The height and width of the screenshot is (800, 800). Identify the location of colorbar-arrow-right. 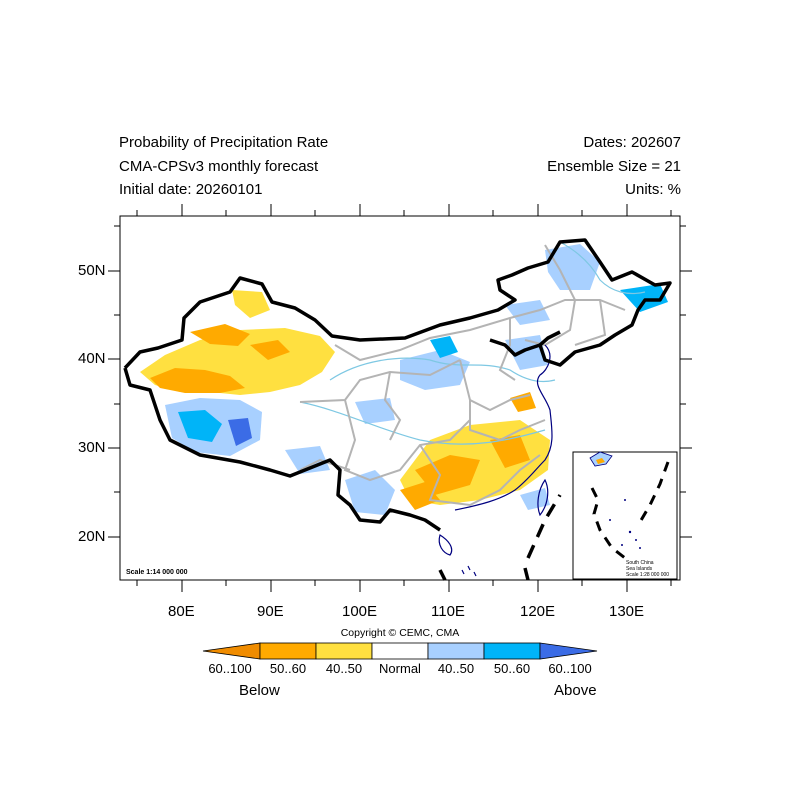
(568, 651).